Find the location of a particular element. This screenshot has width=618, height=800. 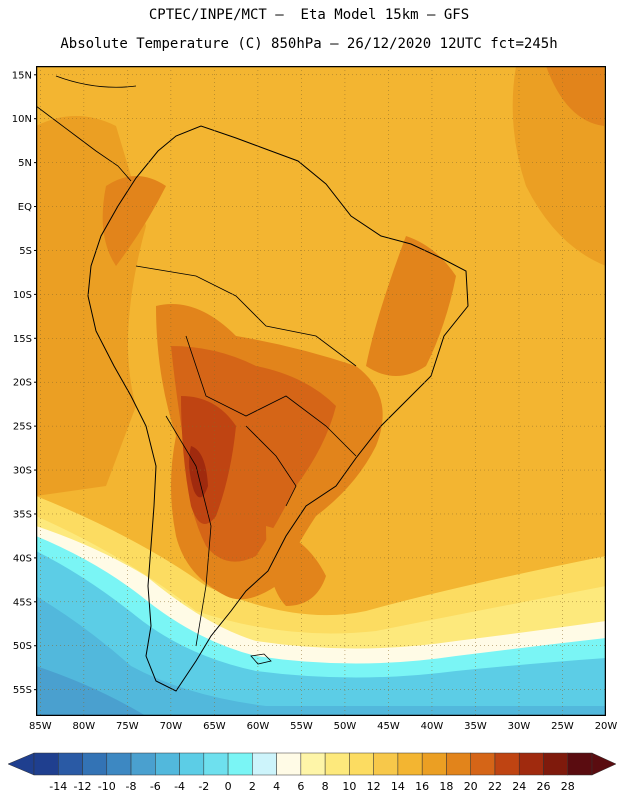

colorbar-label: 24 is located at coordinates (519, 786).